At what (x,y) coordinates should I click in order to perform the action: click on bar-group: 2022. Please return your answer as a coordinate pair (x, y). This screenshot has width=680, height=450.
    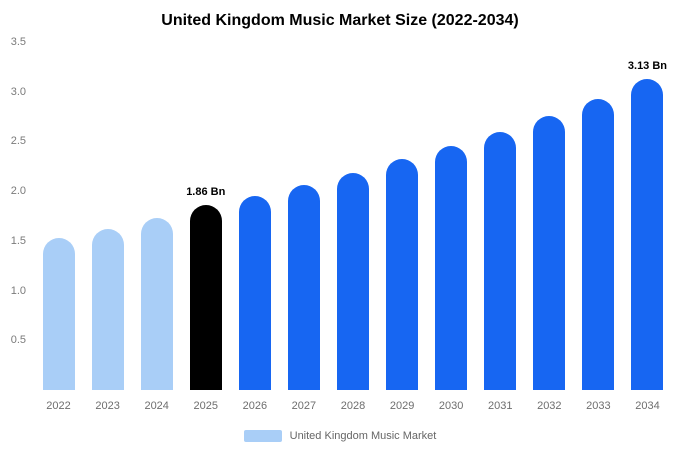
    Looking at the image, I should click on (58, 227).